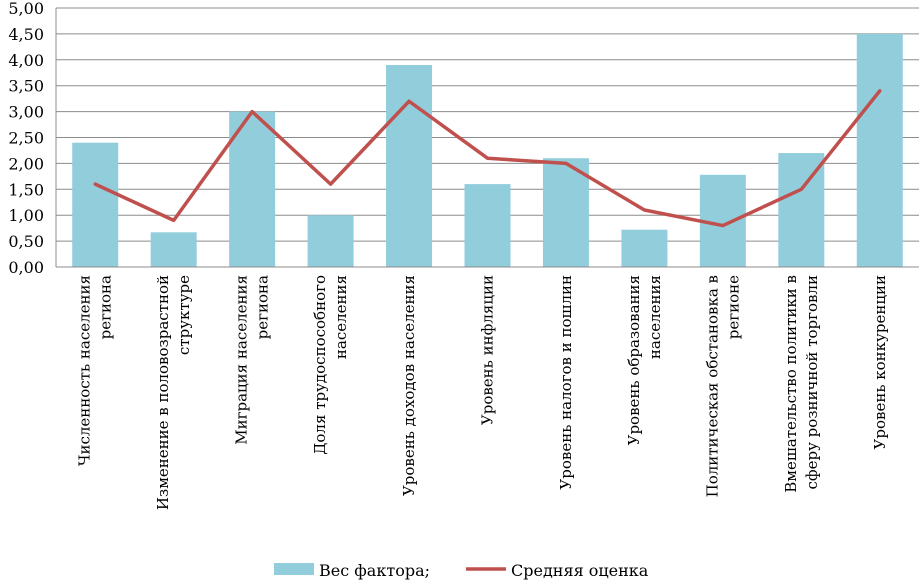 This screenshot has width=919, height=581. Describe the element at coordinates (26, 86) in the screenshot. I see `y-tick-label: 3,50` at that location.